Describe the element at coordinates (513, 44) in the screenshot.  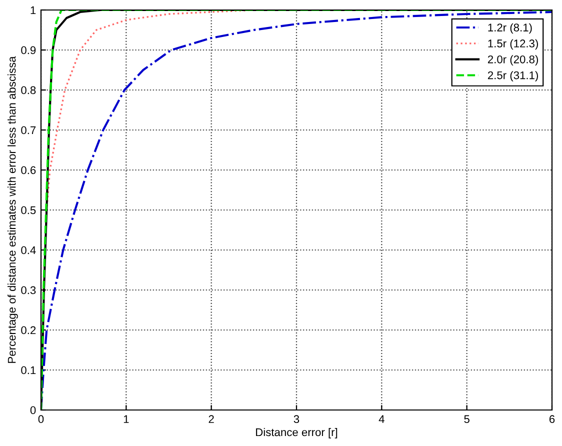
I see `legend-label: 1.5r (12.3)` at that location.